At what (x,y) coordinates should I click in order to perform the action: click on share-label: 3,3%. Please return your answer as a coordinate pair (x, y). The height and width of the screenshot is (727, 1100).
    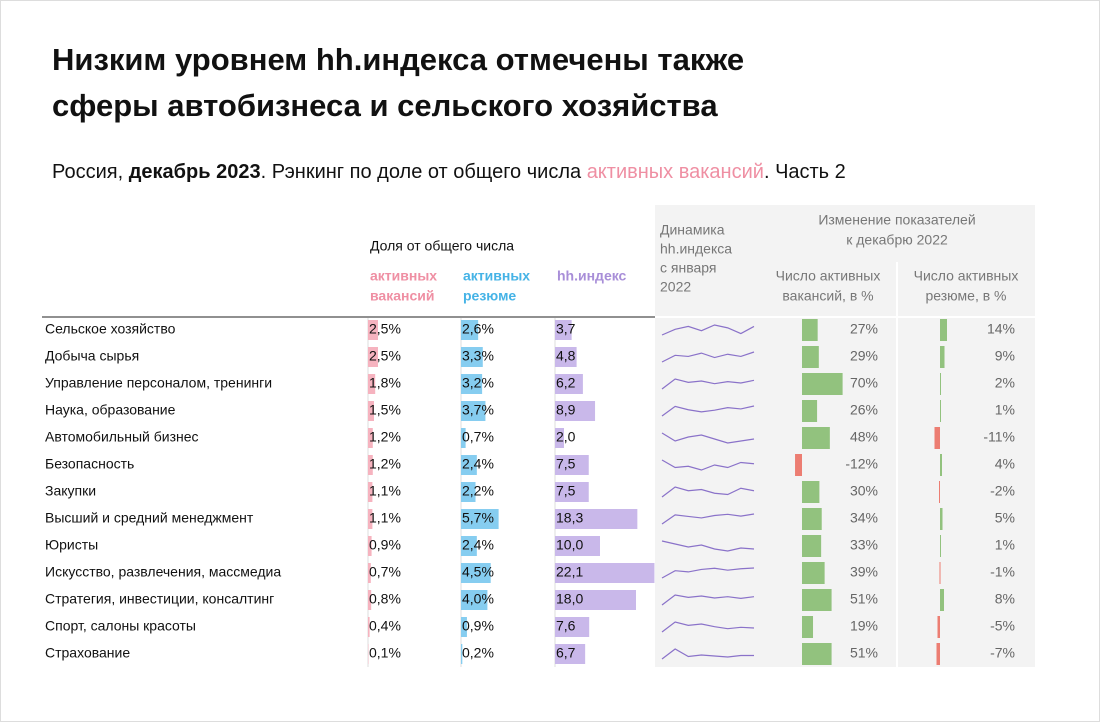
    Looking at the image, I should click on (478, 356).